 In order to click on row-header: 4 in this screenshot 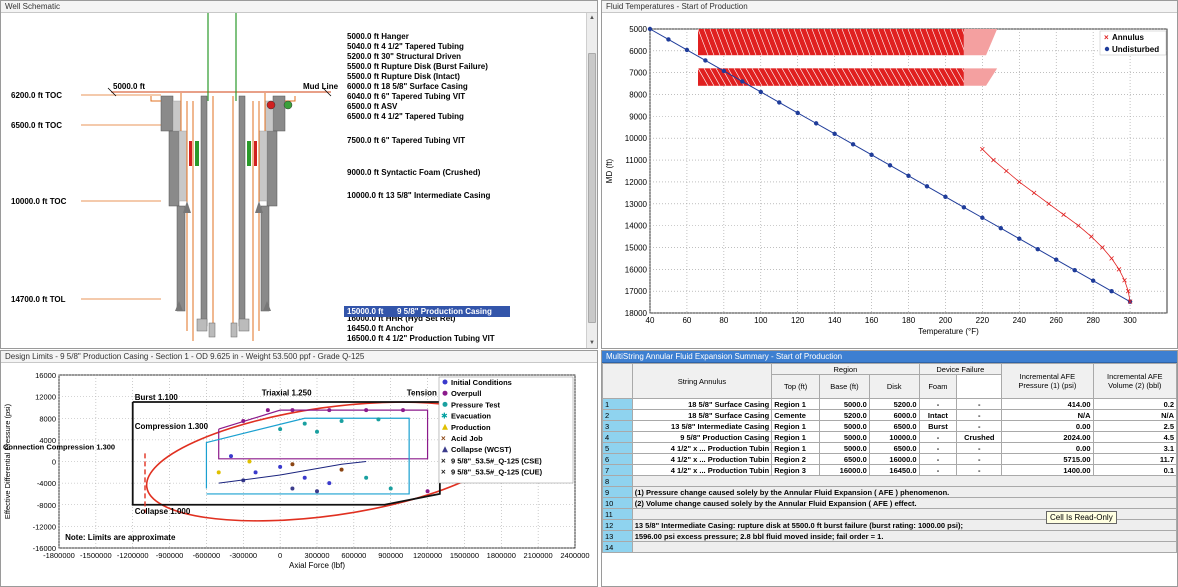, I will do `click(617, 437)`.